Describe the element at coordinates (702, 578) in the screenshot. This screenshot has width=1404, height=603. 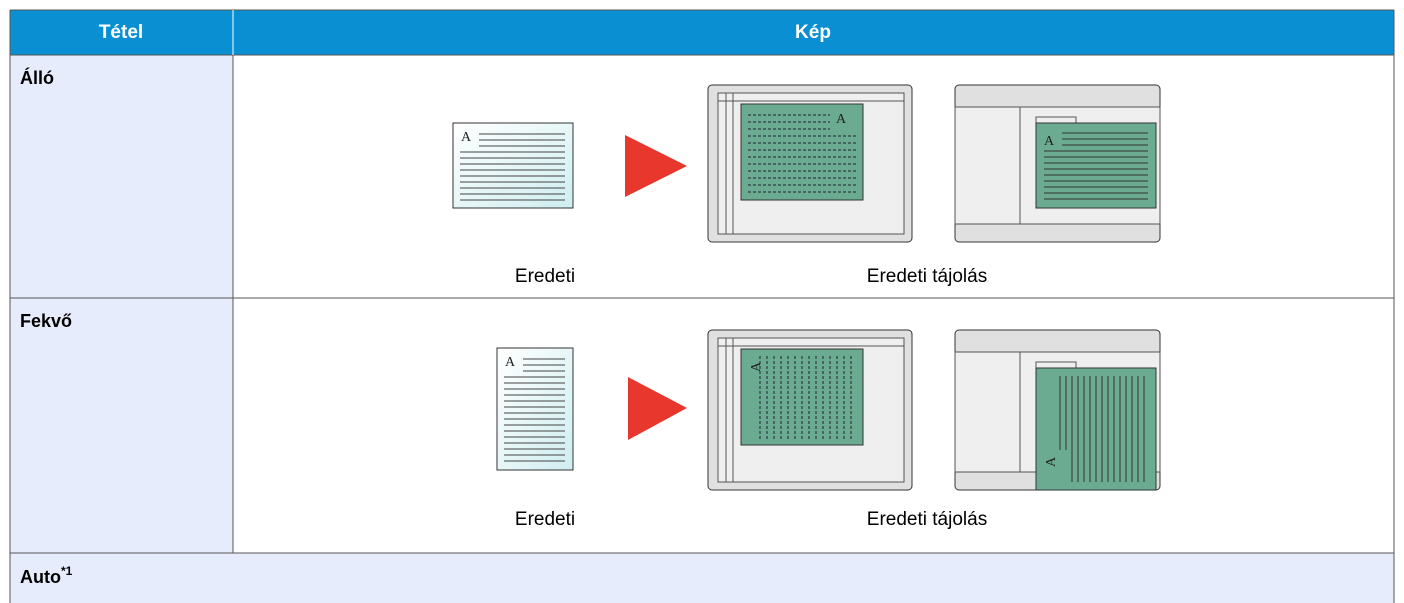
I see `auto-row-bg` at that location.